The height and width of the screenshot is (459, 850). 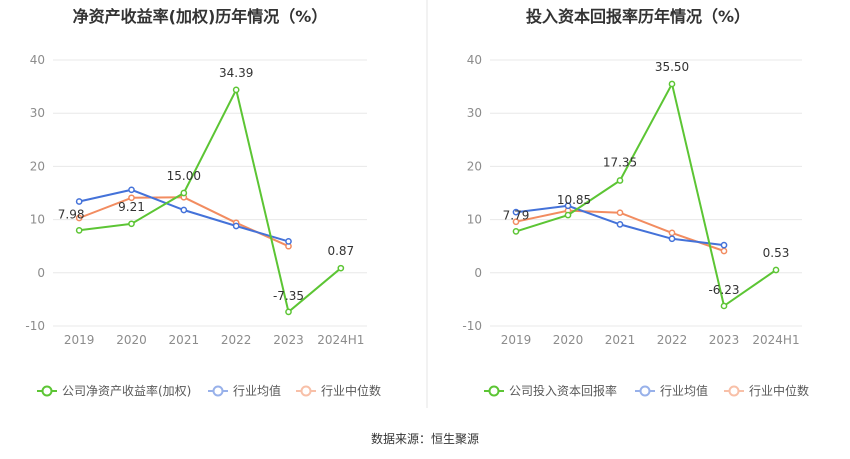 What do you see at coordinates (114, 390) in the screenshot?
I see `legend-item: 公司净资产收益率(加权)` at bounding box center [114, 390].